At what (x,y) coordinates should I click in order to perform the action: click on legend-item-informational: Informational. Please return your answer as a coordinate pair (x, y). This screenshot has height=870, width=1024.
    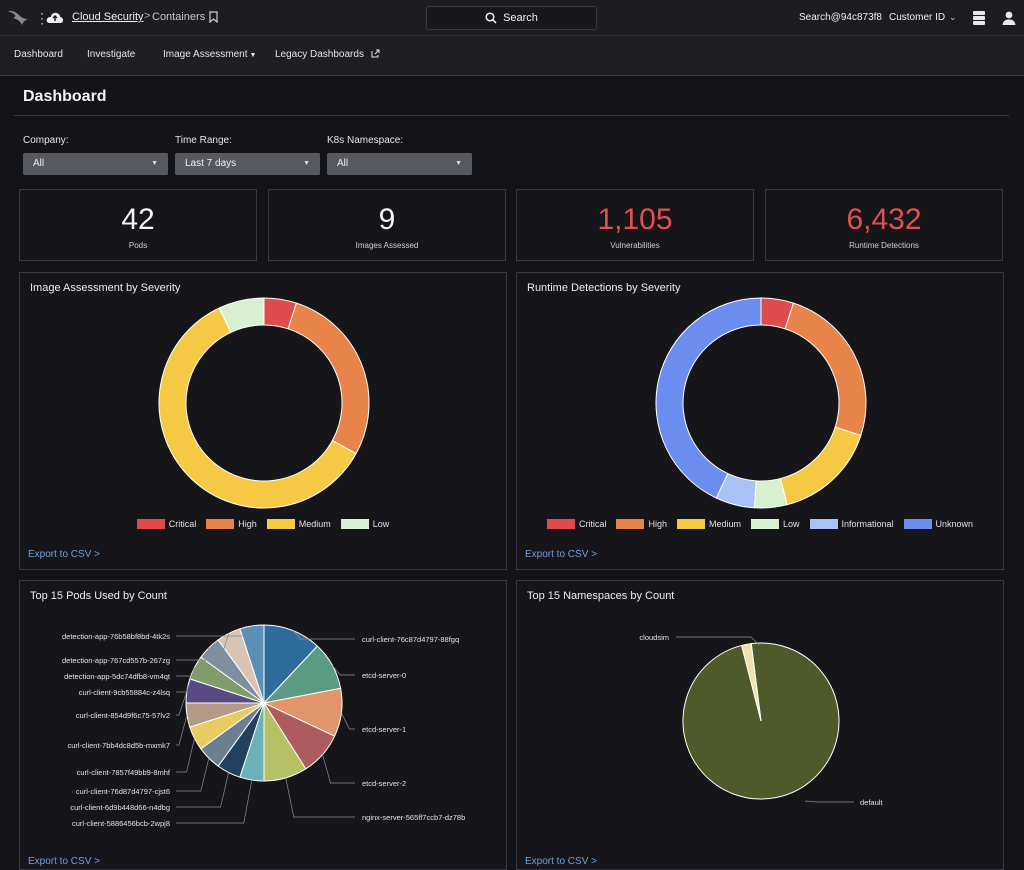
    Looking at the image, I should click on (851, 524).